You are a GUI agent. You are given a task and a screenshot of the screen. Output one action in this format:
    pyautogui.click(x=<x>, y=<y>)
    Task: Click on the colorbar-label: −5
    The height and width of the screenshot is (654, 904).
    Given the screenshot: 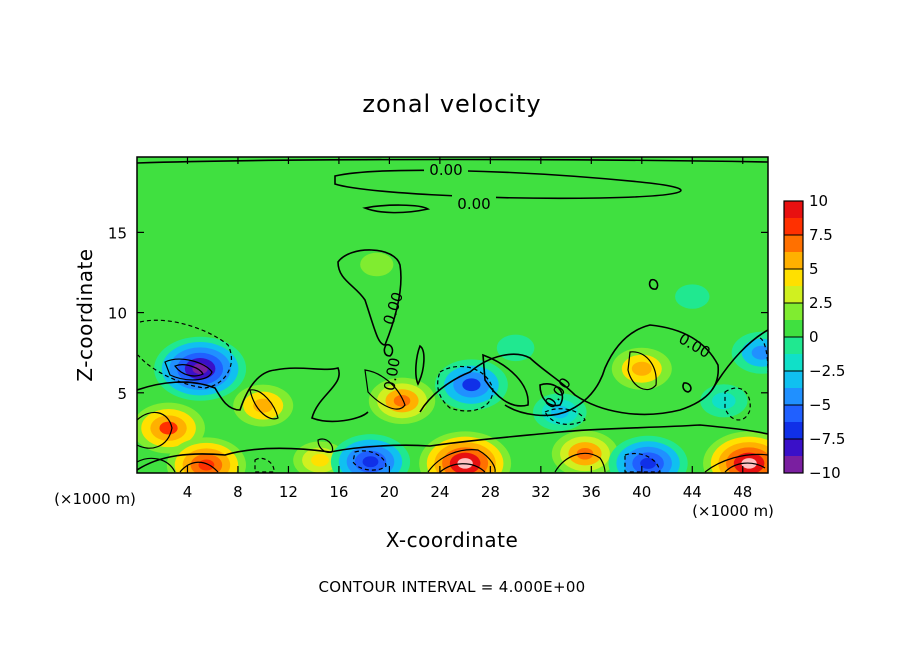 What is the action you would take?
    pyautogui.click(x=820, y=405)
    